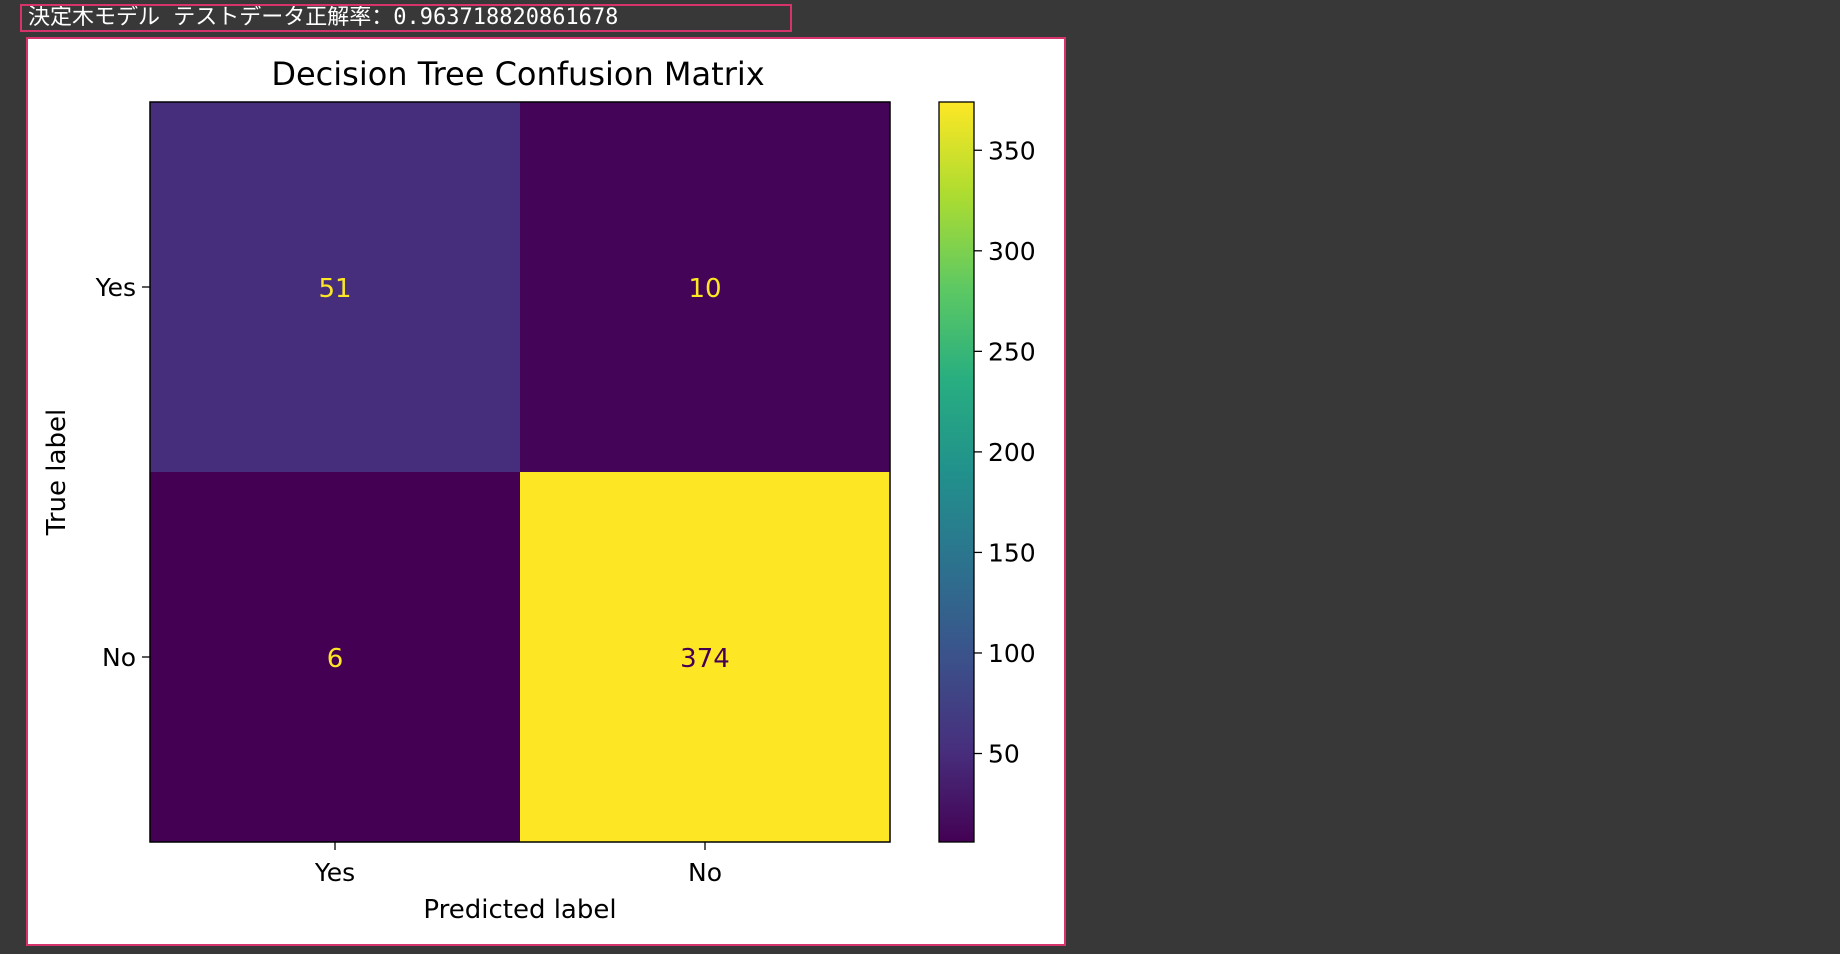  I want to click on cell-value-label: 374, so click(705, 659).